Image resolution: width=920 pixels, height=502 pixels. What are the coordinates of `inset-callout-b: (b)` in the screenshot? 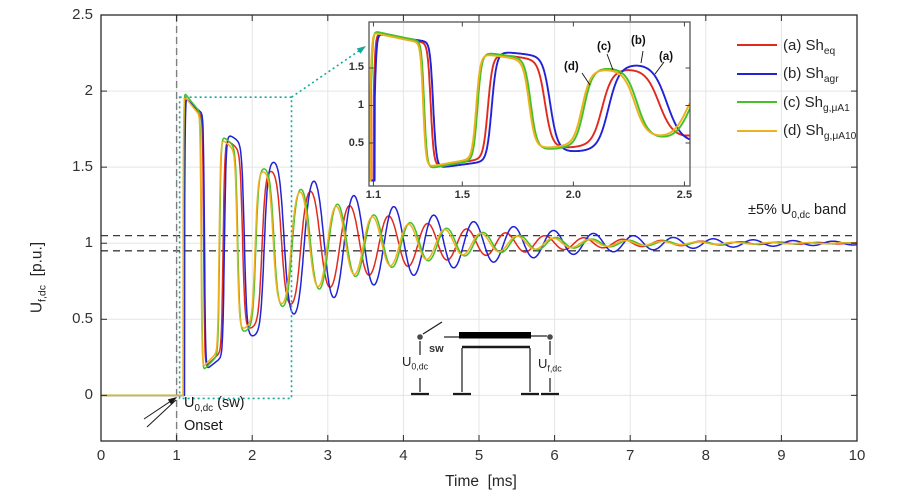 It's located at (638, 41).